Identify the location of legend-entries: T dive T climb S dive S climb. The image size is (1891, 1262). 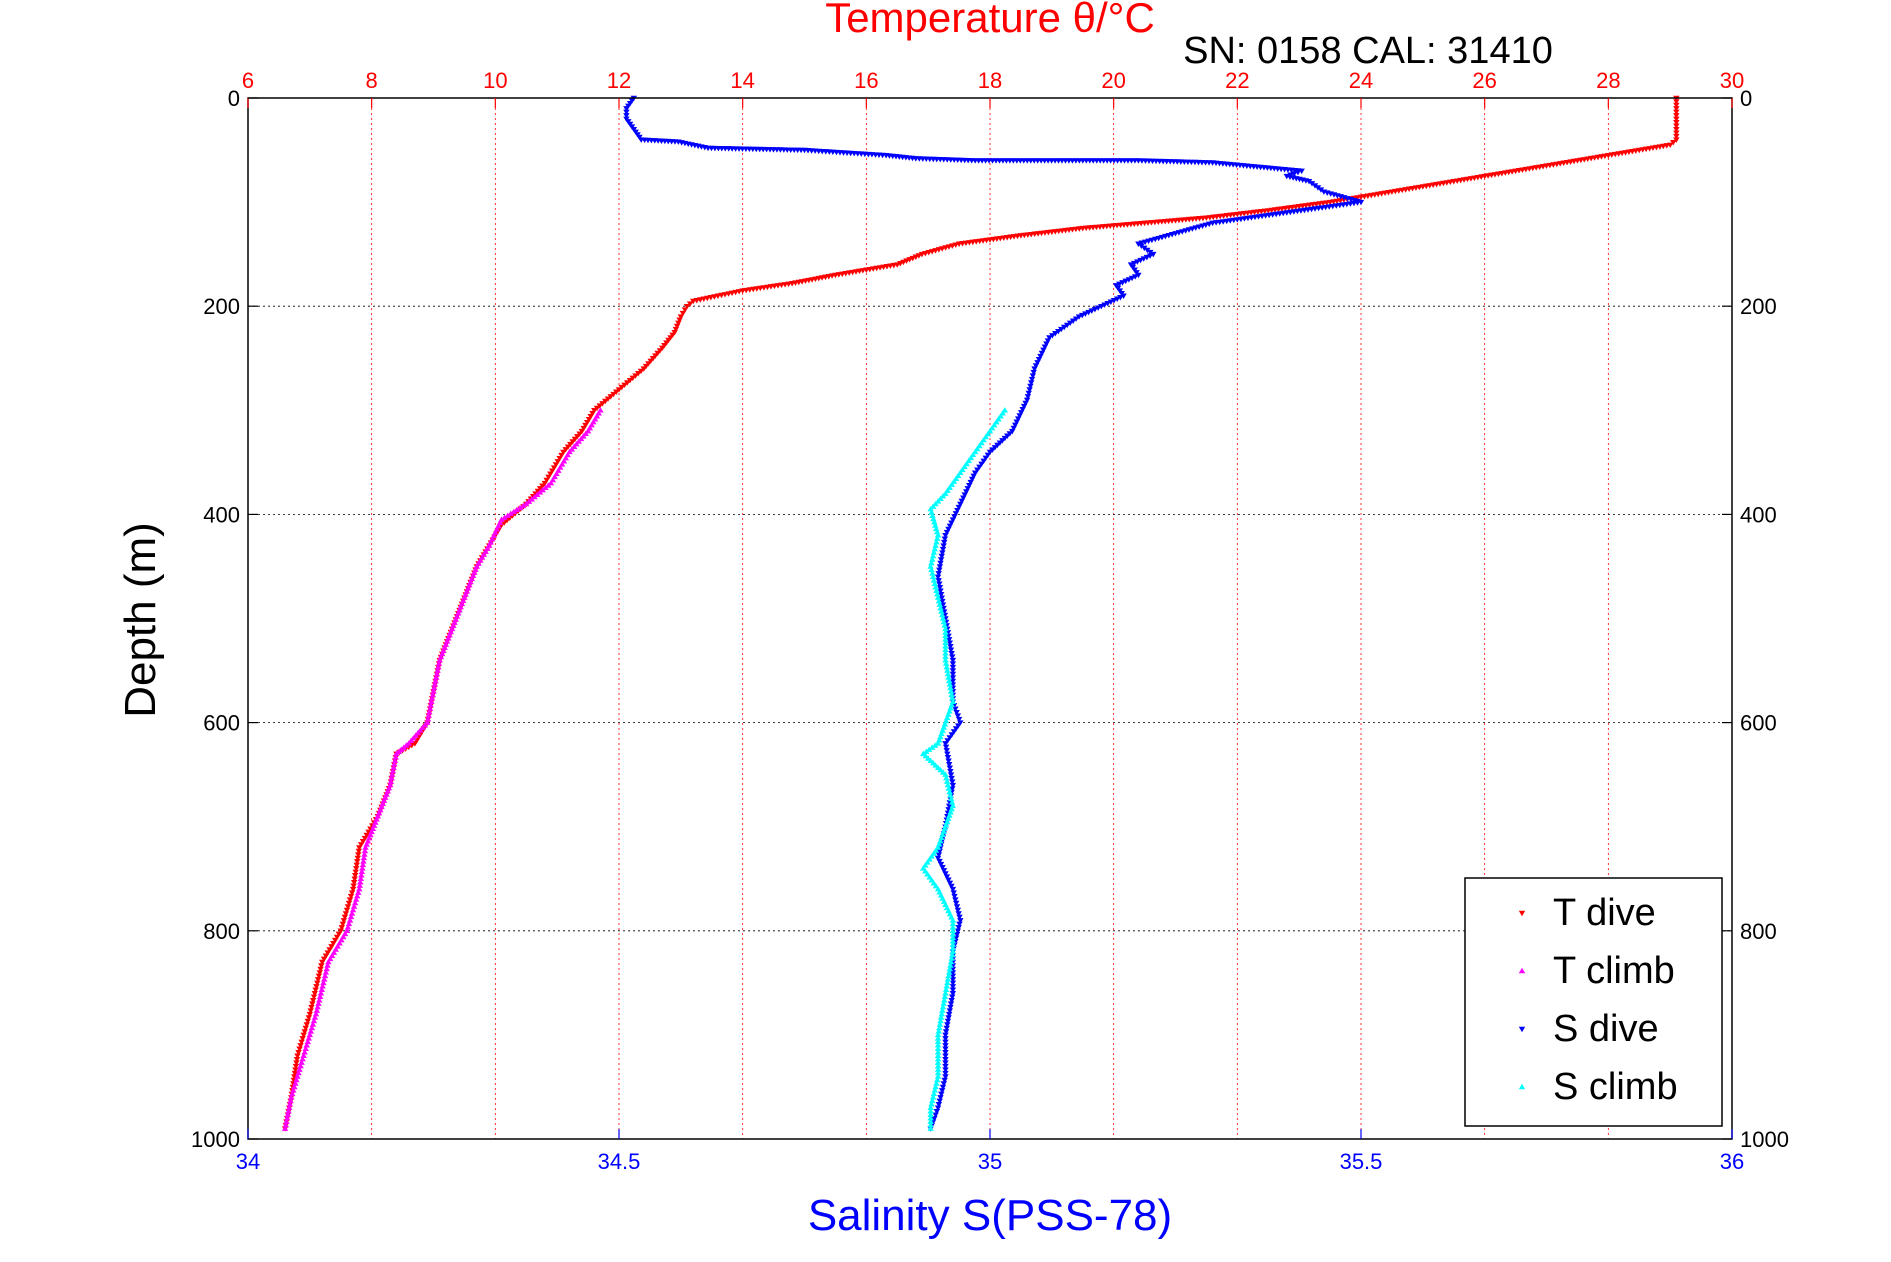
(1598, 1000).